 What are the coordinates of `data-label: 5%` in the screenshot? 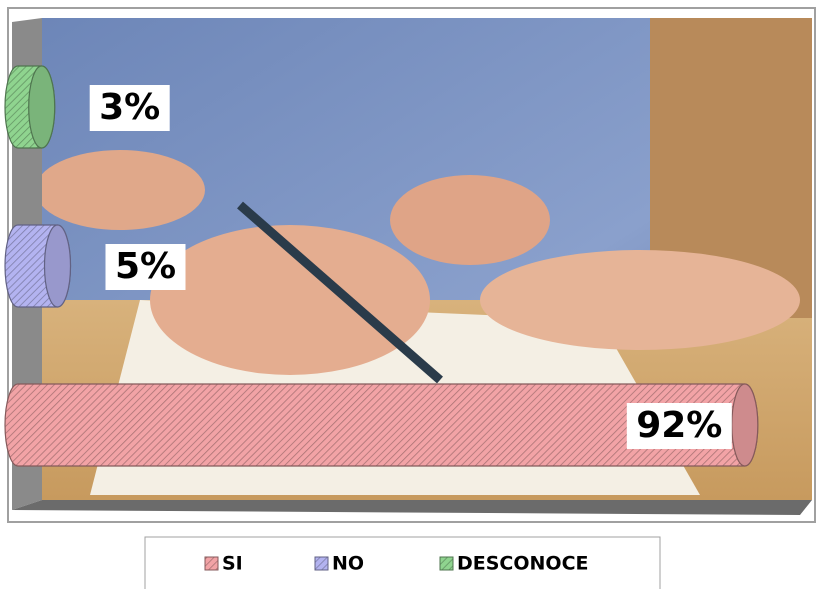 It's located at (145, 266).